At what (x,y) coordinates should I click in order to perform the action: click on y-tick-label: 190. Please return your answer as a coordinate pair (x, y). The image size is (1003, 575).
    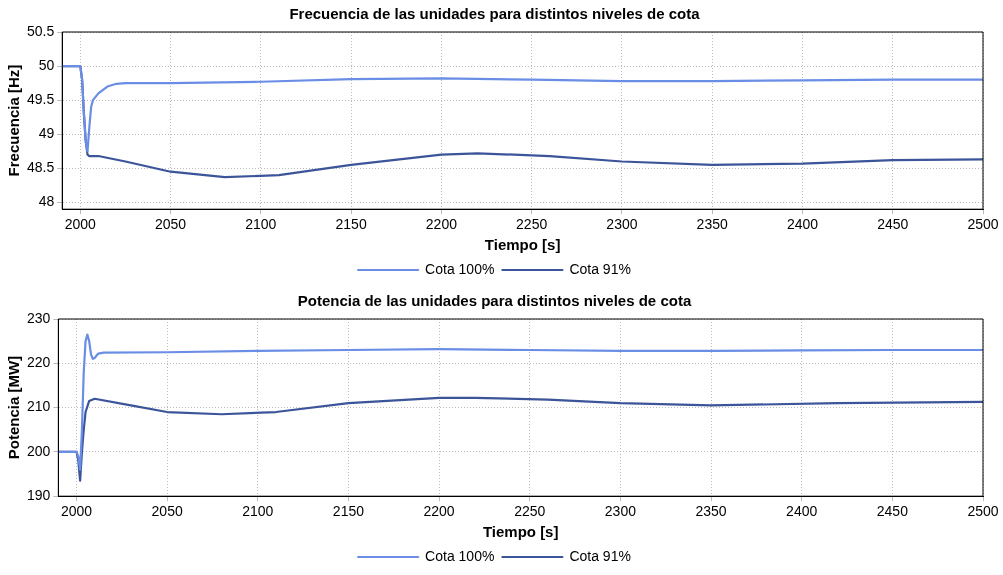
    Looking at the image, I should click on (39, 495).